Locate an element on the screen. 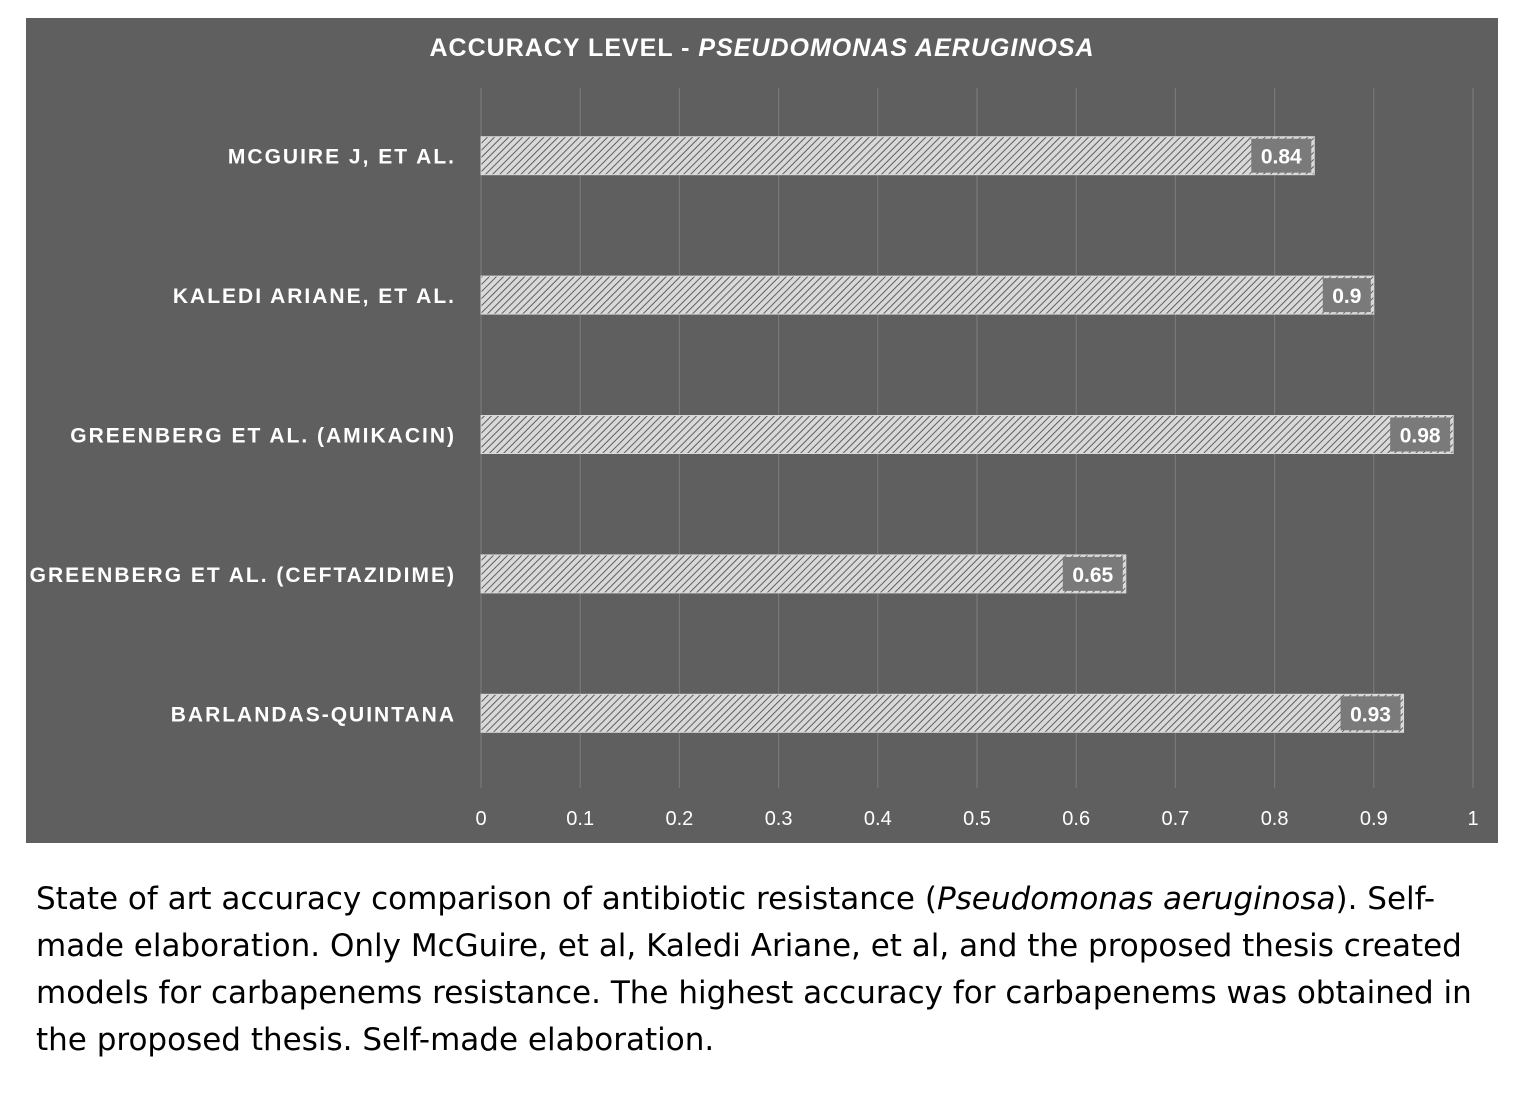  data-label: 0.98 is located at coordinates (1420, 436).